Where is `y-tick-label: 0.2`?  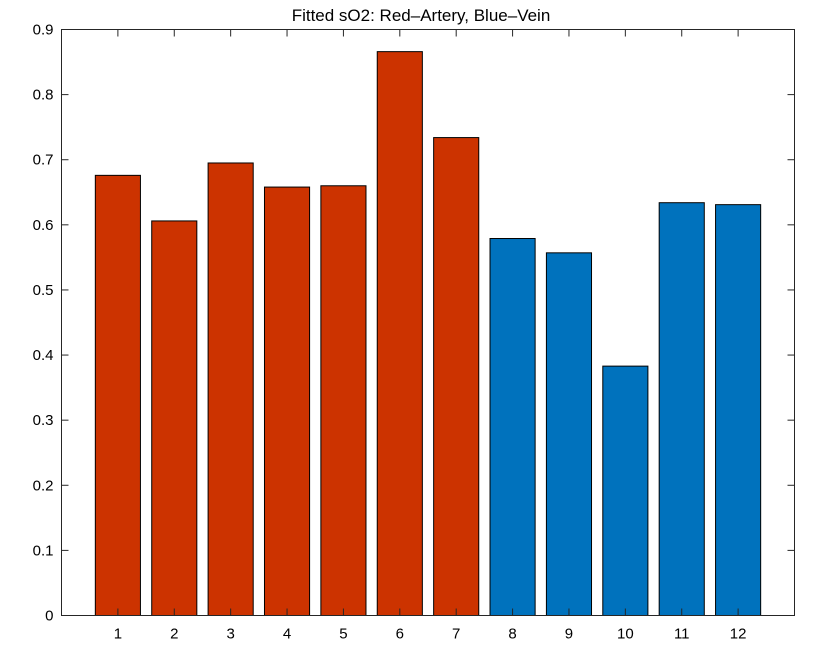 y-tick-label: 0.2 is located at coordinates (43, 485).